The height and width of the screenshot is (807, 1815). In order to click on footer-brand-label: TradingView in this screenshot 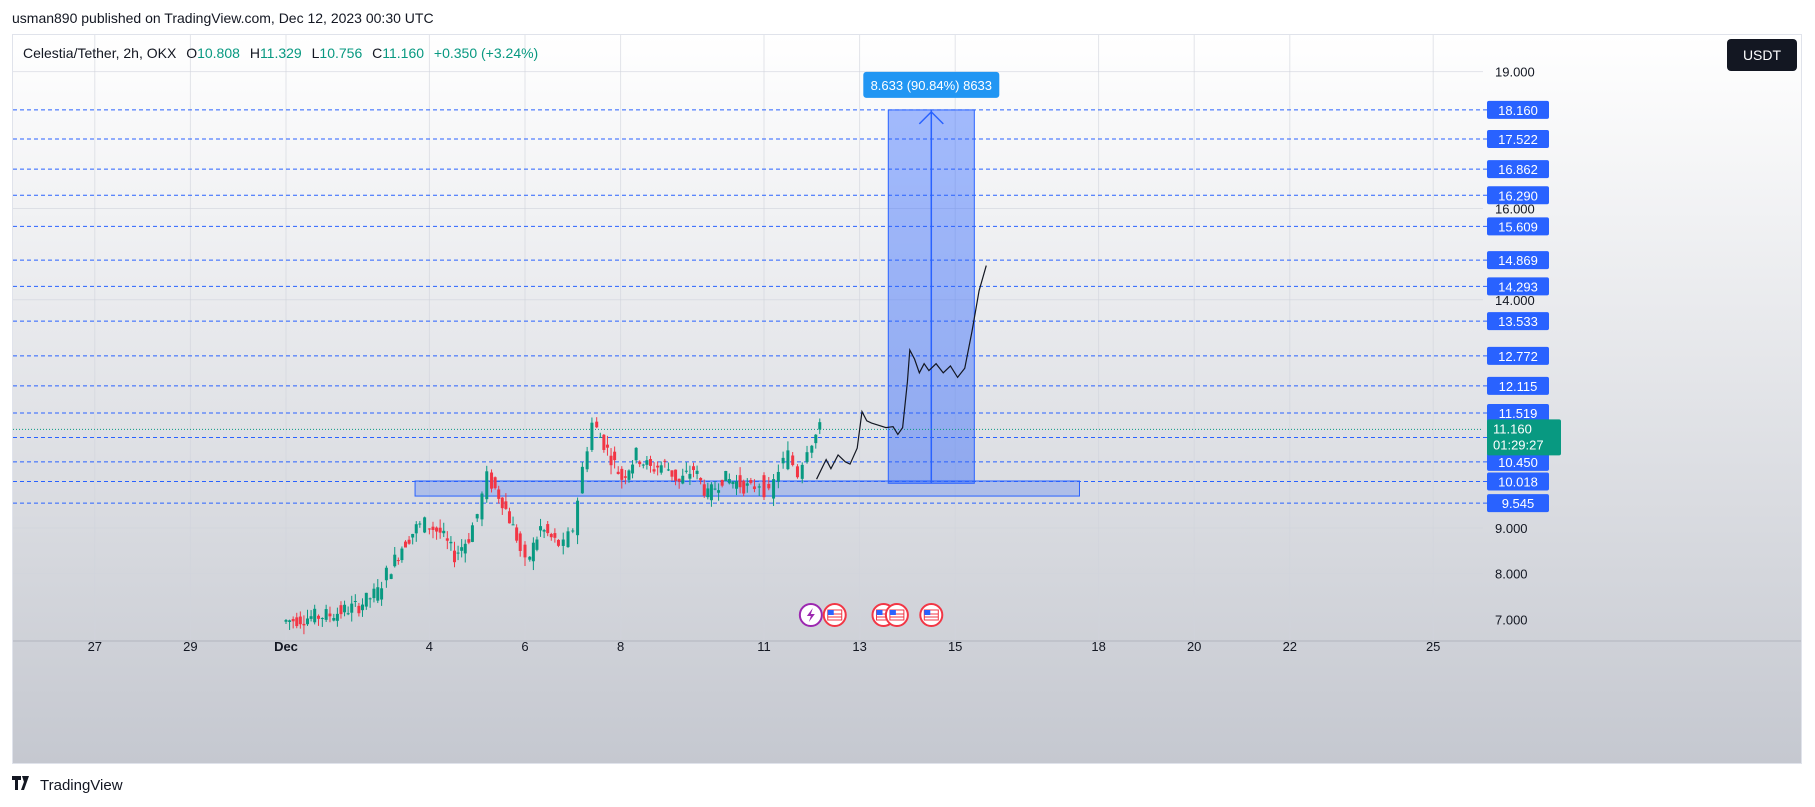, I will do `click(81, 785)`.